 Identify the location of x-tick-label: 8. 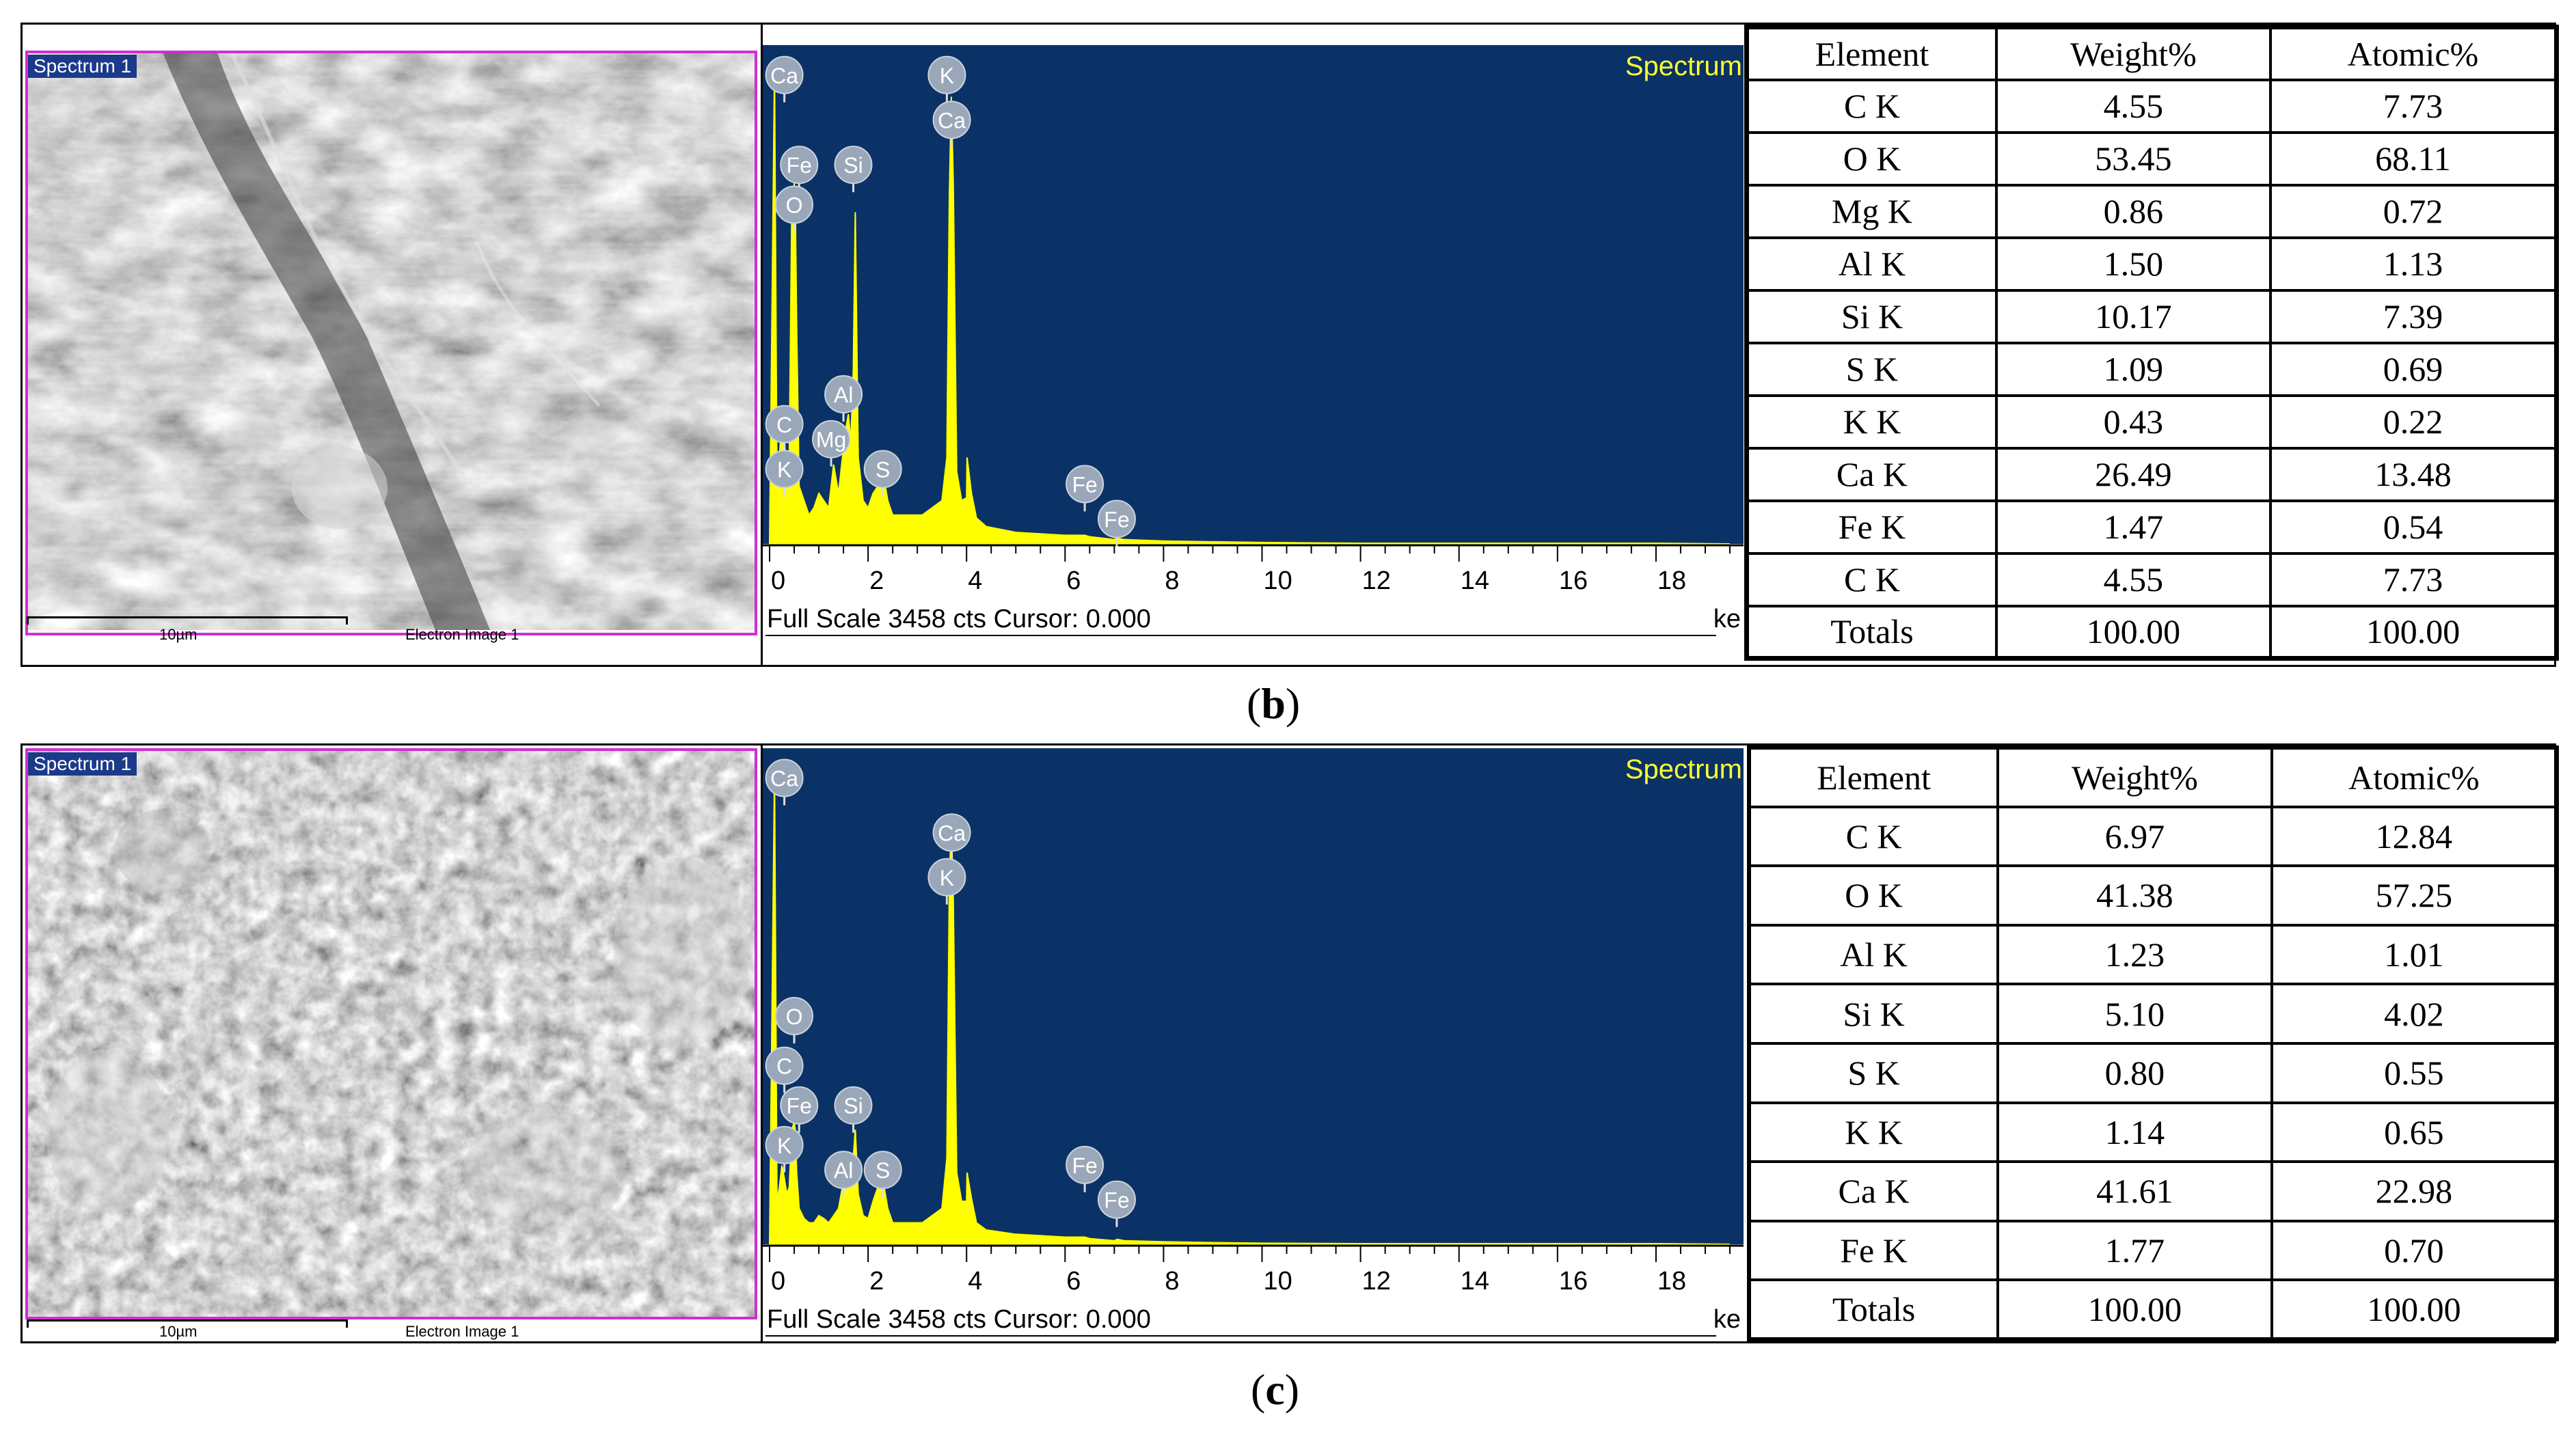
(1172, 580).